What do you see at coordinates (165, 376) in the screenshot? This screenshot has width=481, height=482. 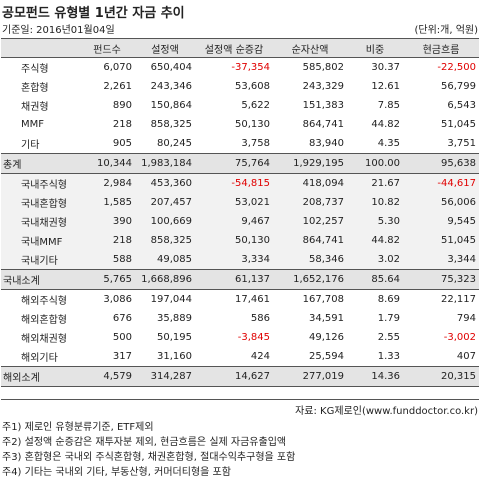 I see `setup-cell: 314,287` at bounding box center [165, 376].